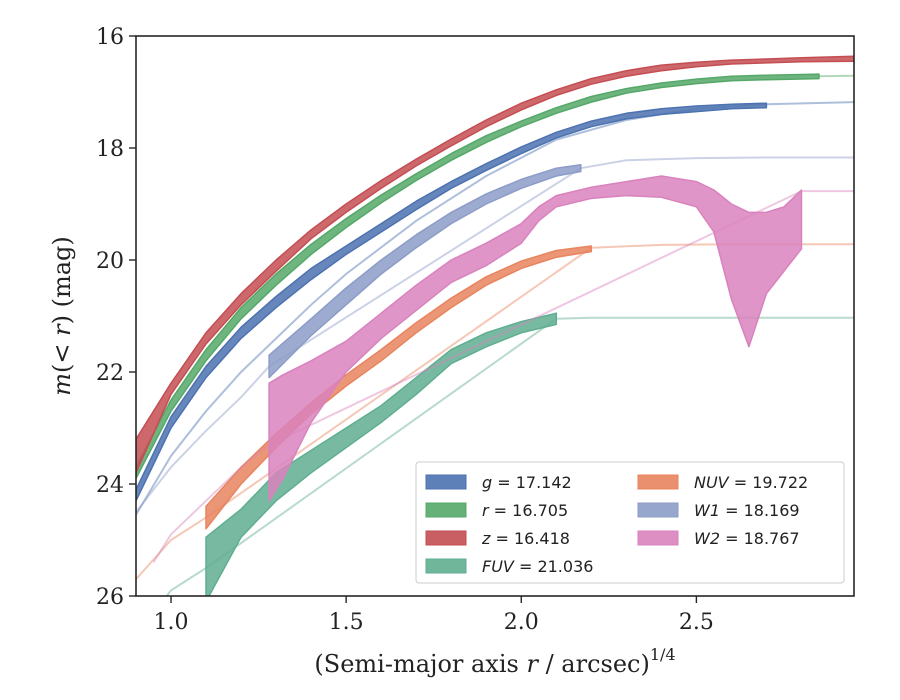  What do you see at coordinates (110, 597) in the screenshot?
I see `y-tick-label: 26` at bounding box center [110, 597].